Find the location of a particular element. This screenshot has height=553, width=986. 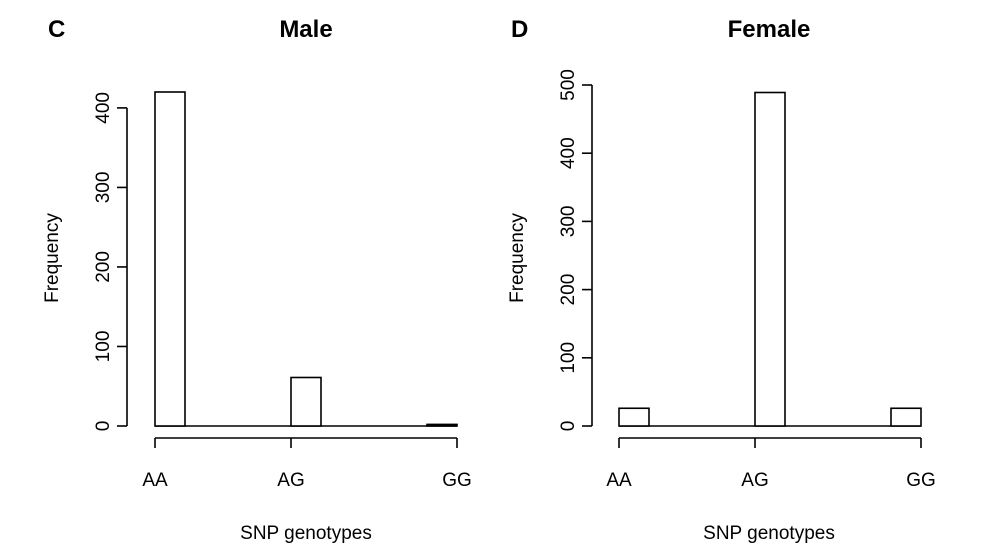

panel-letter: D is located at coordinates (519, 29).